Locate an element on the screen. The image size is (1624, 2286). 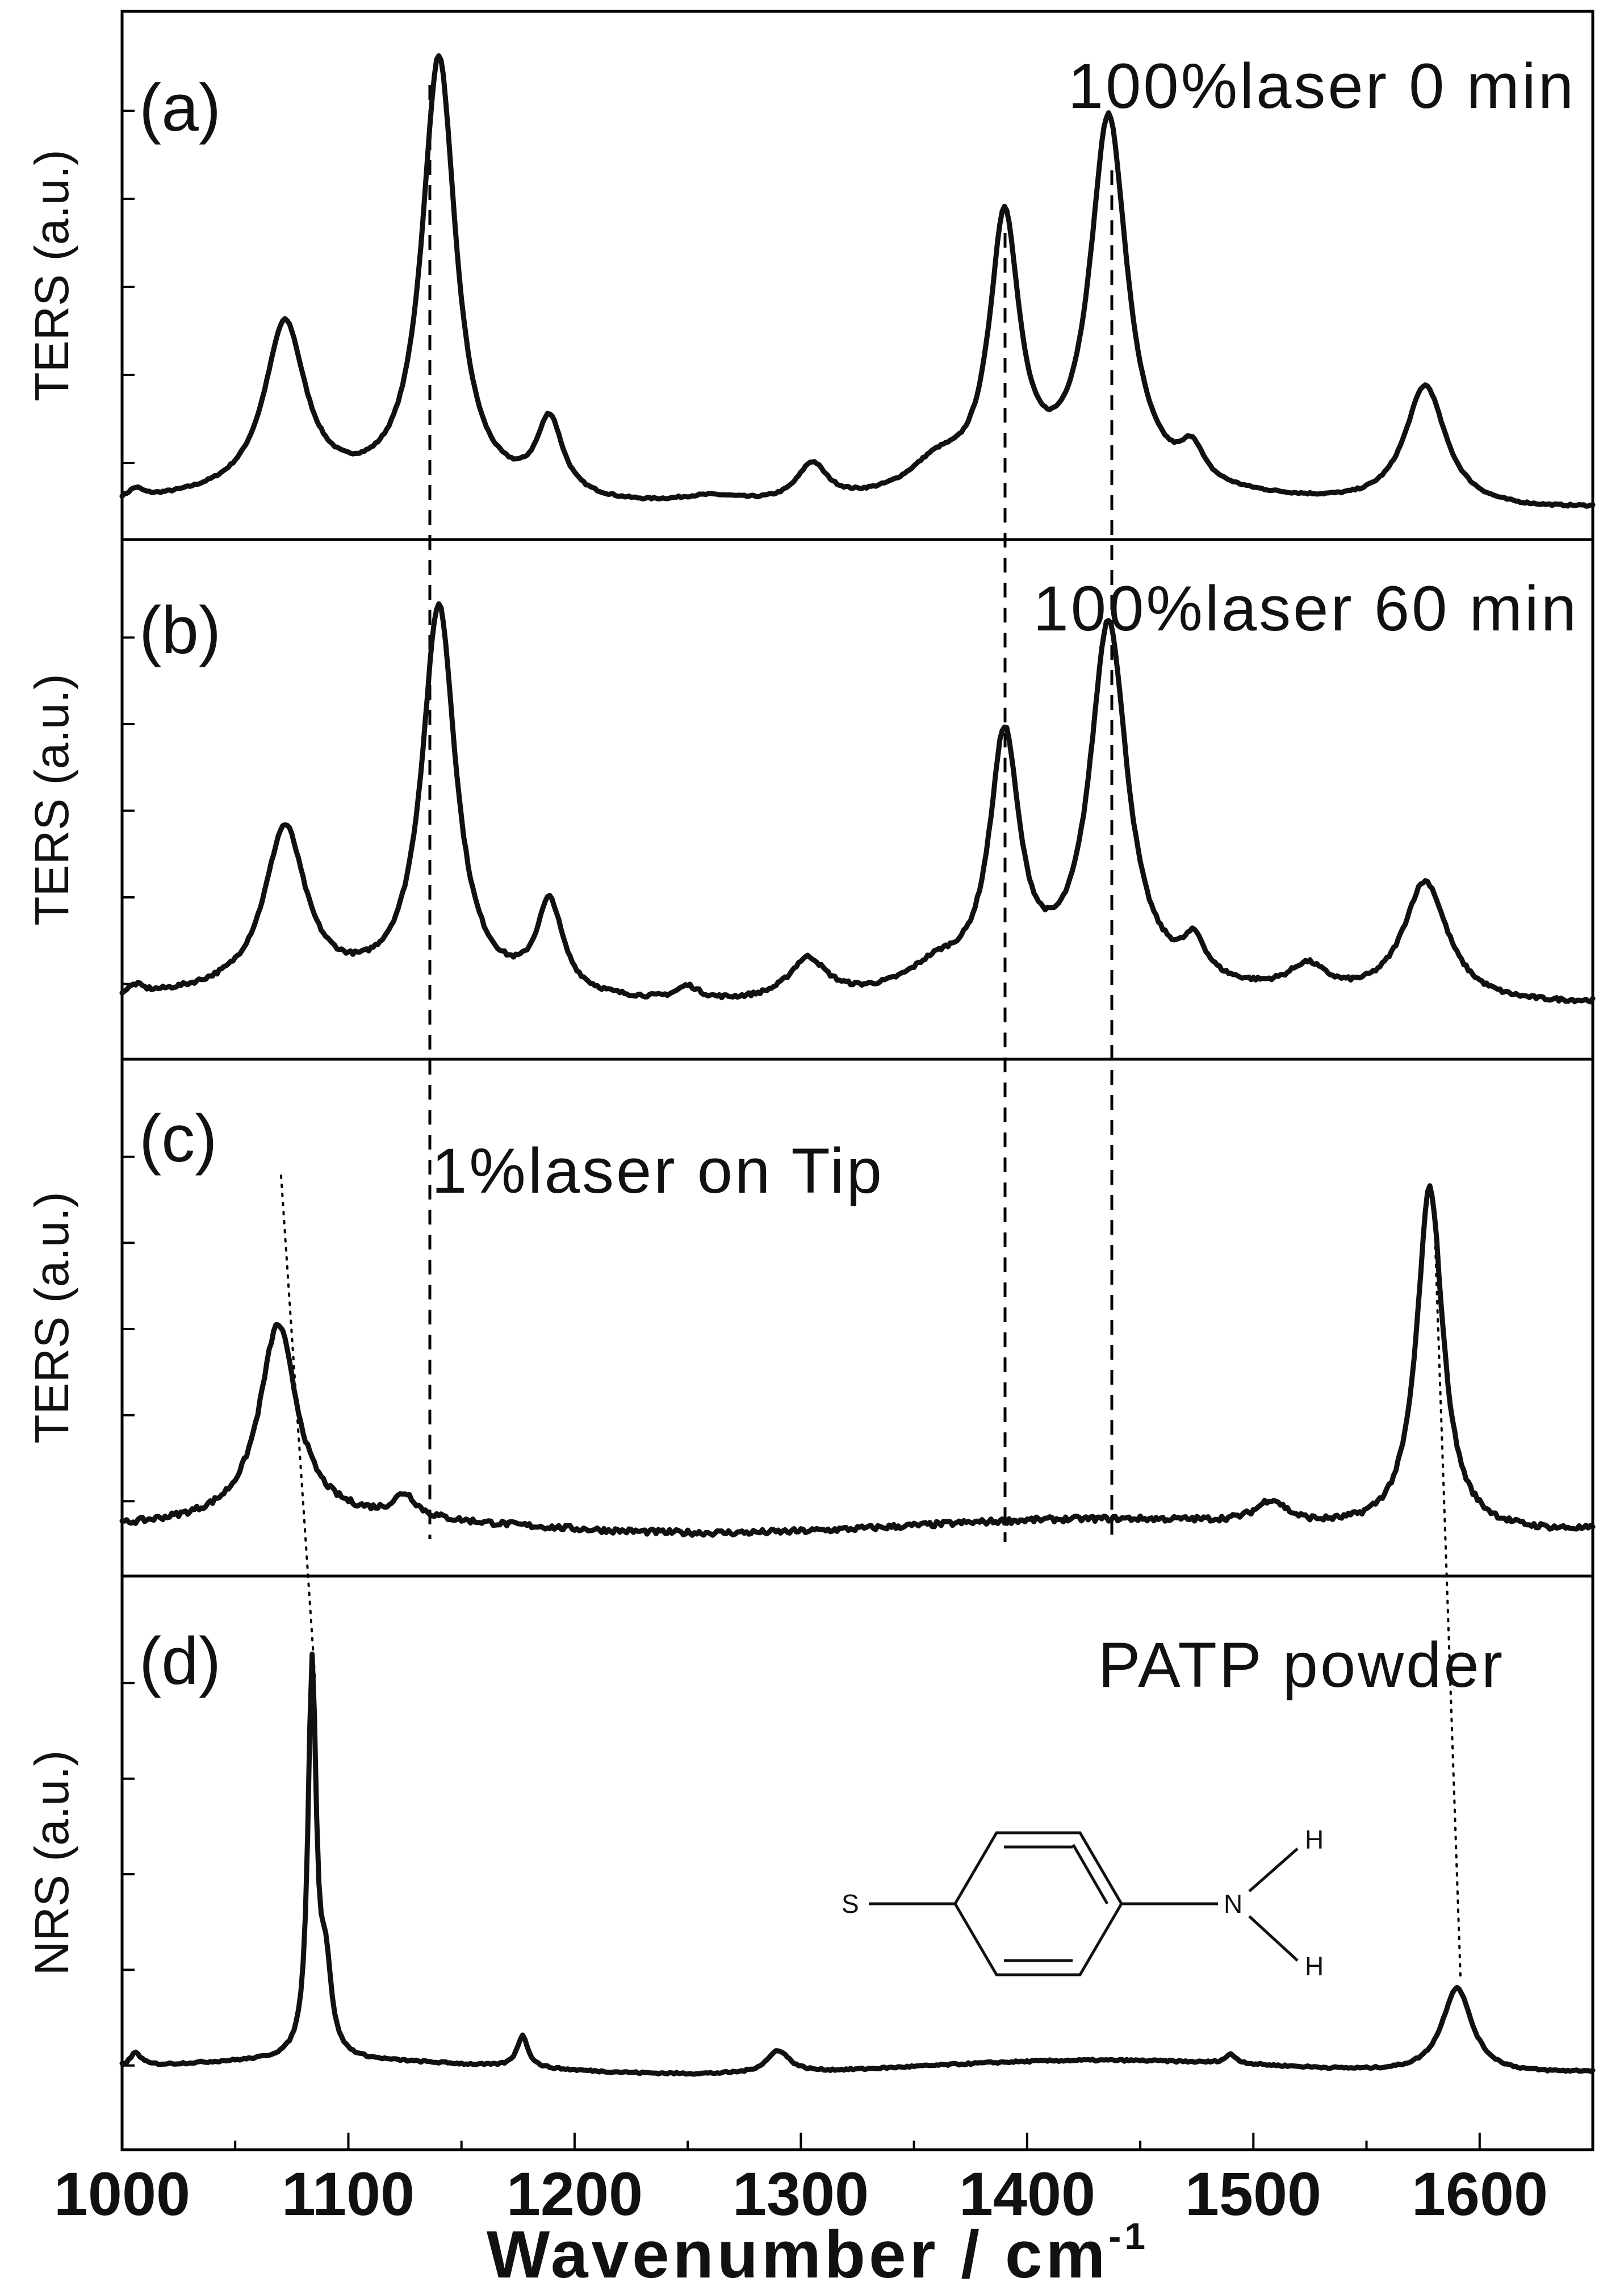
x-tick-label-1200: 1200 is located at coordinates (575, 2193).